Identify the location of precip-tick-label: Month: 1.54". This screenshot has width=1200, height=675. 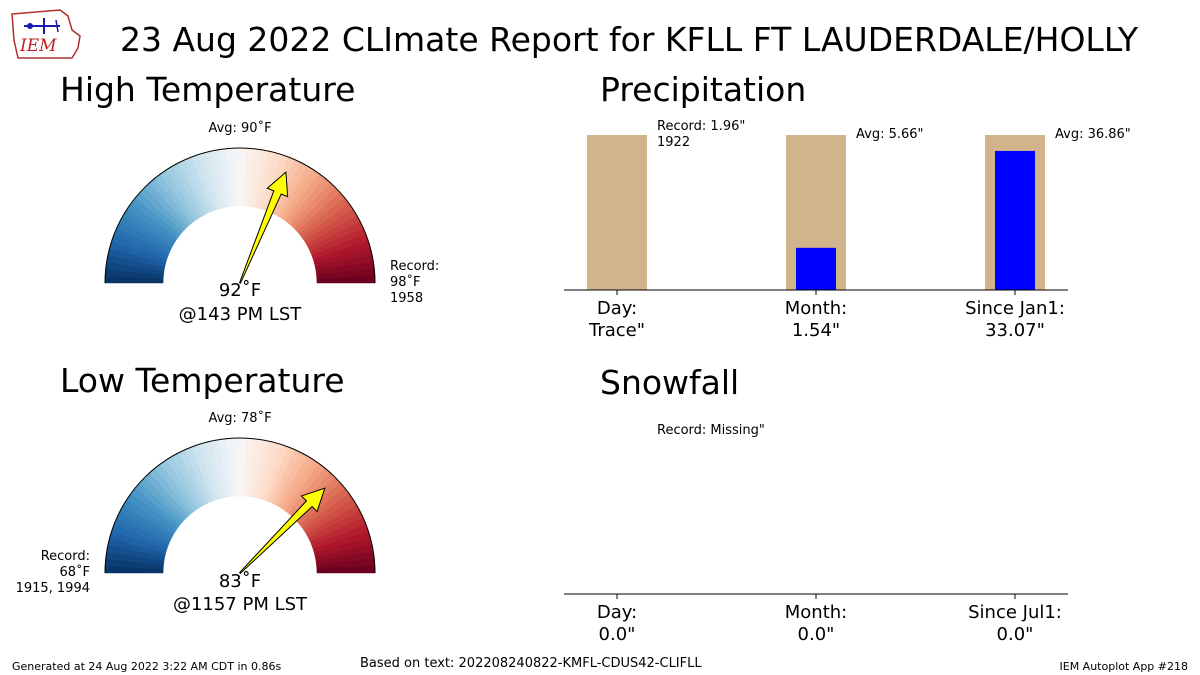
(816, 320).